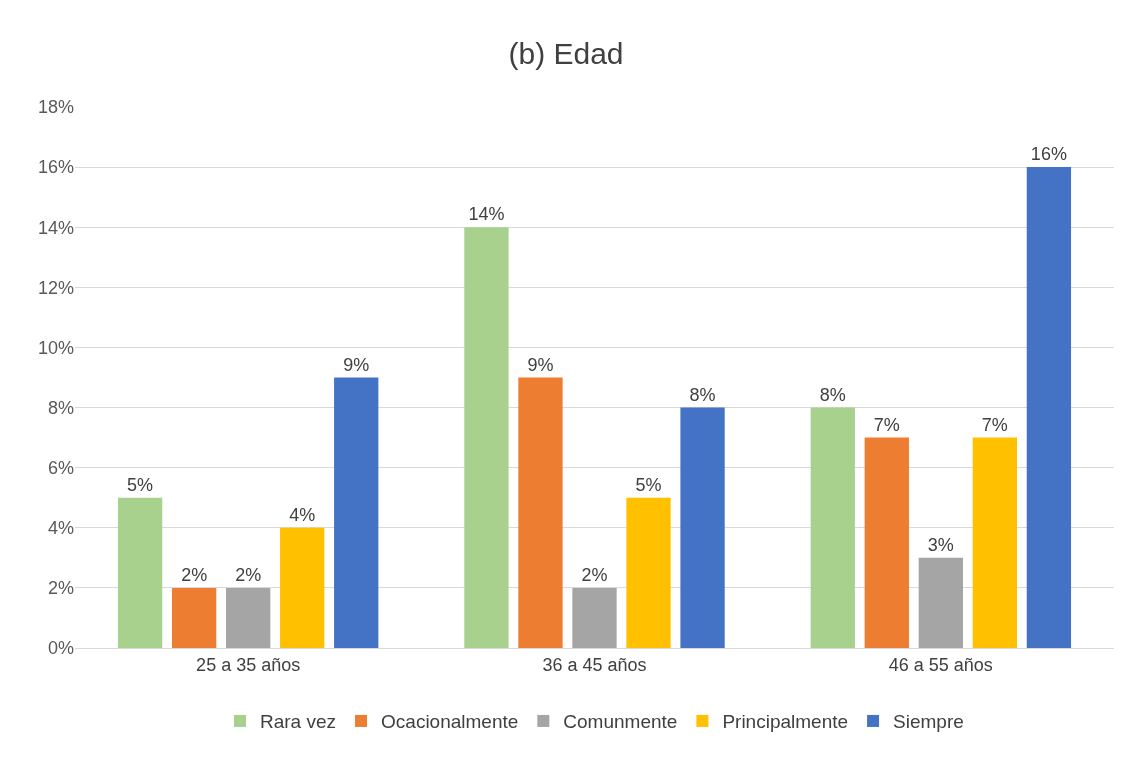  I want to click on chart-title: (b) Edad, so click(566, 54).